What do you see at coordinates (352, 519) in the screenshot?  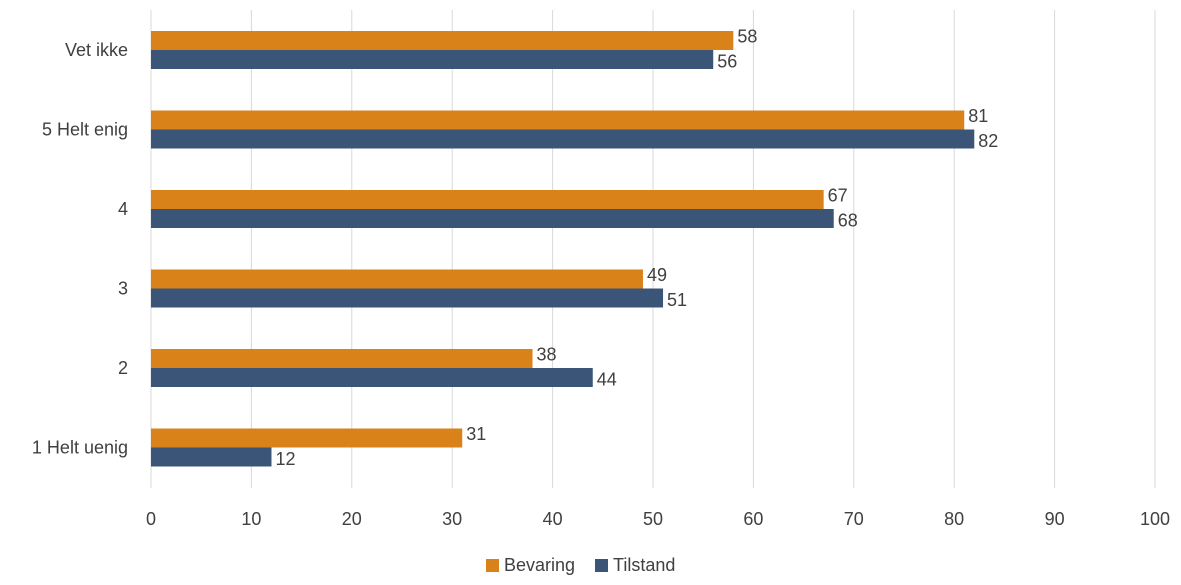 I see `x-tick-label: 20` at bounding box center [352, 519].